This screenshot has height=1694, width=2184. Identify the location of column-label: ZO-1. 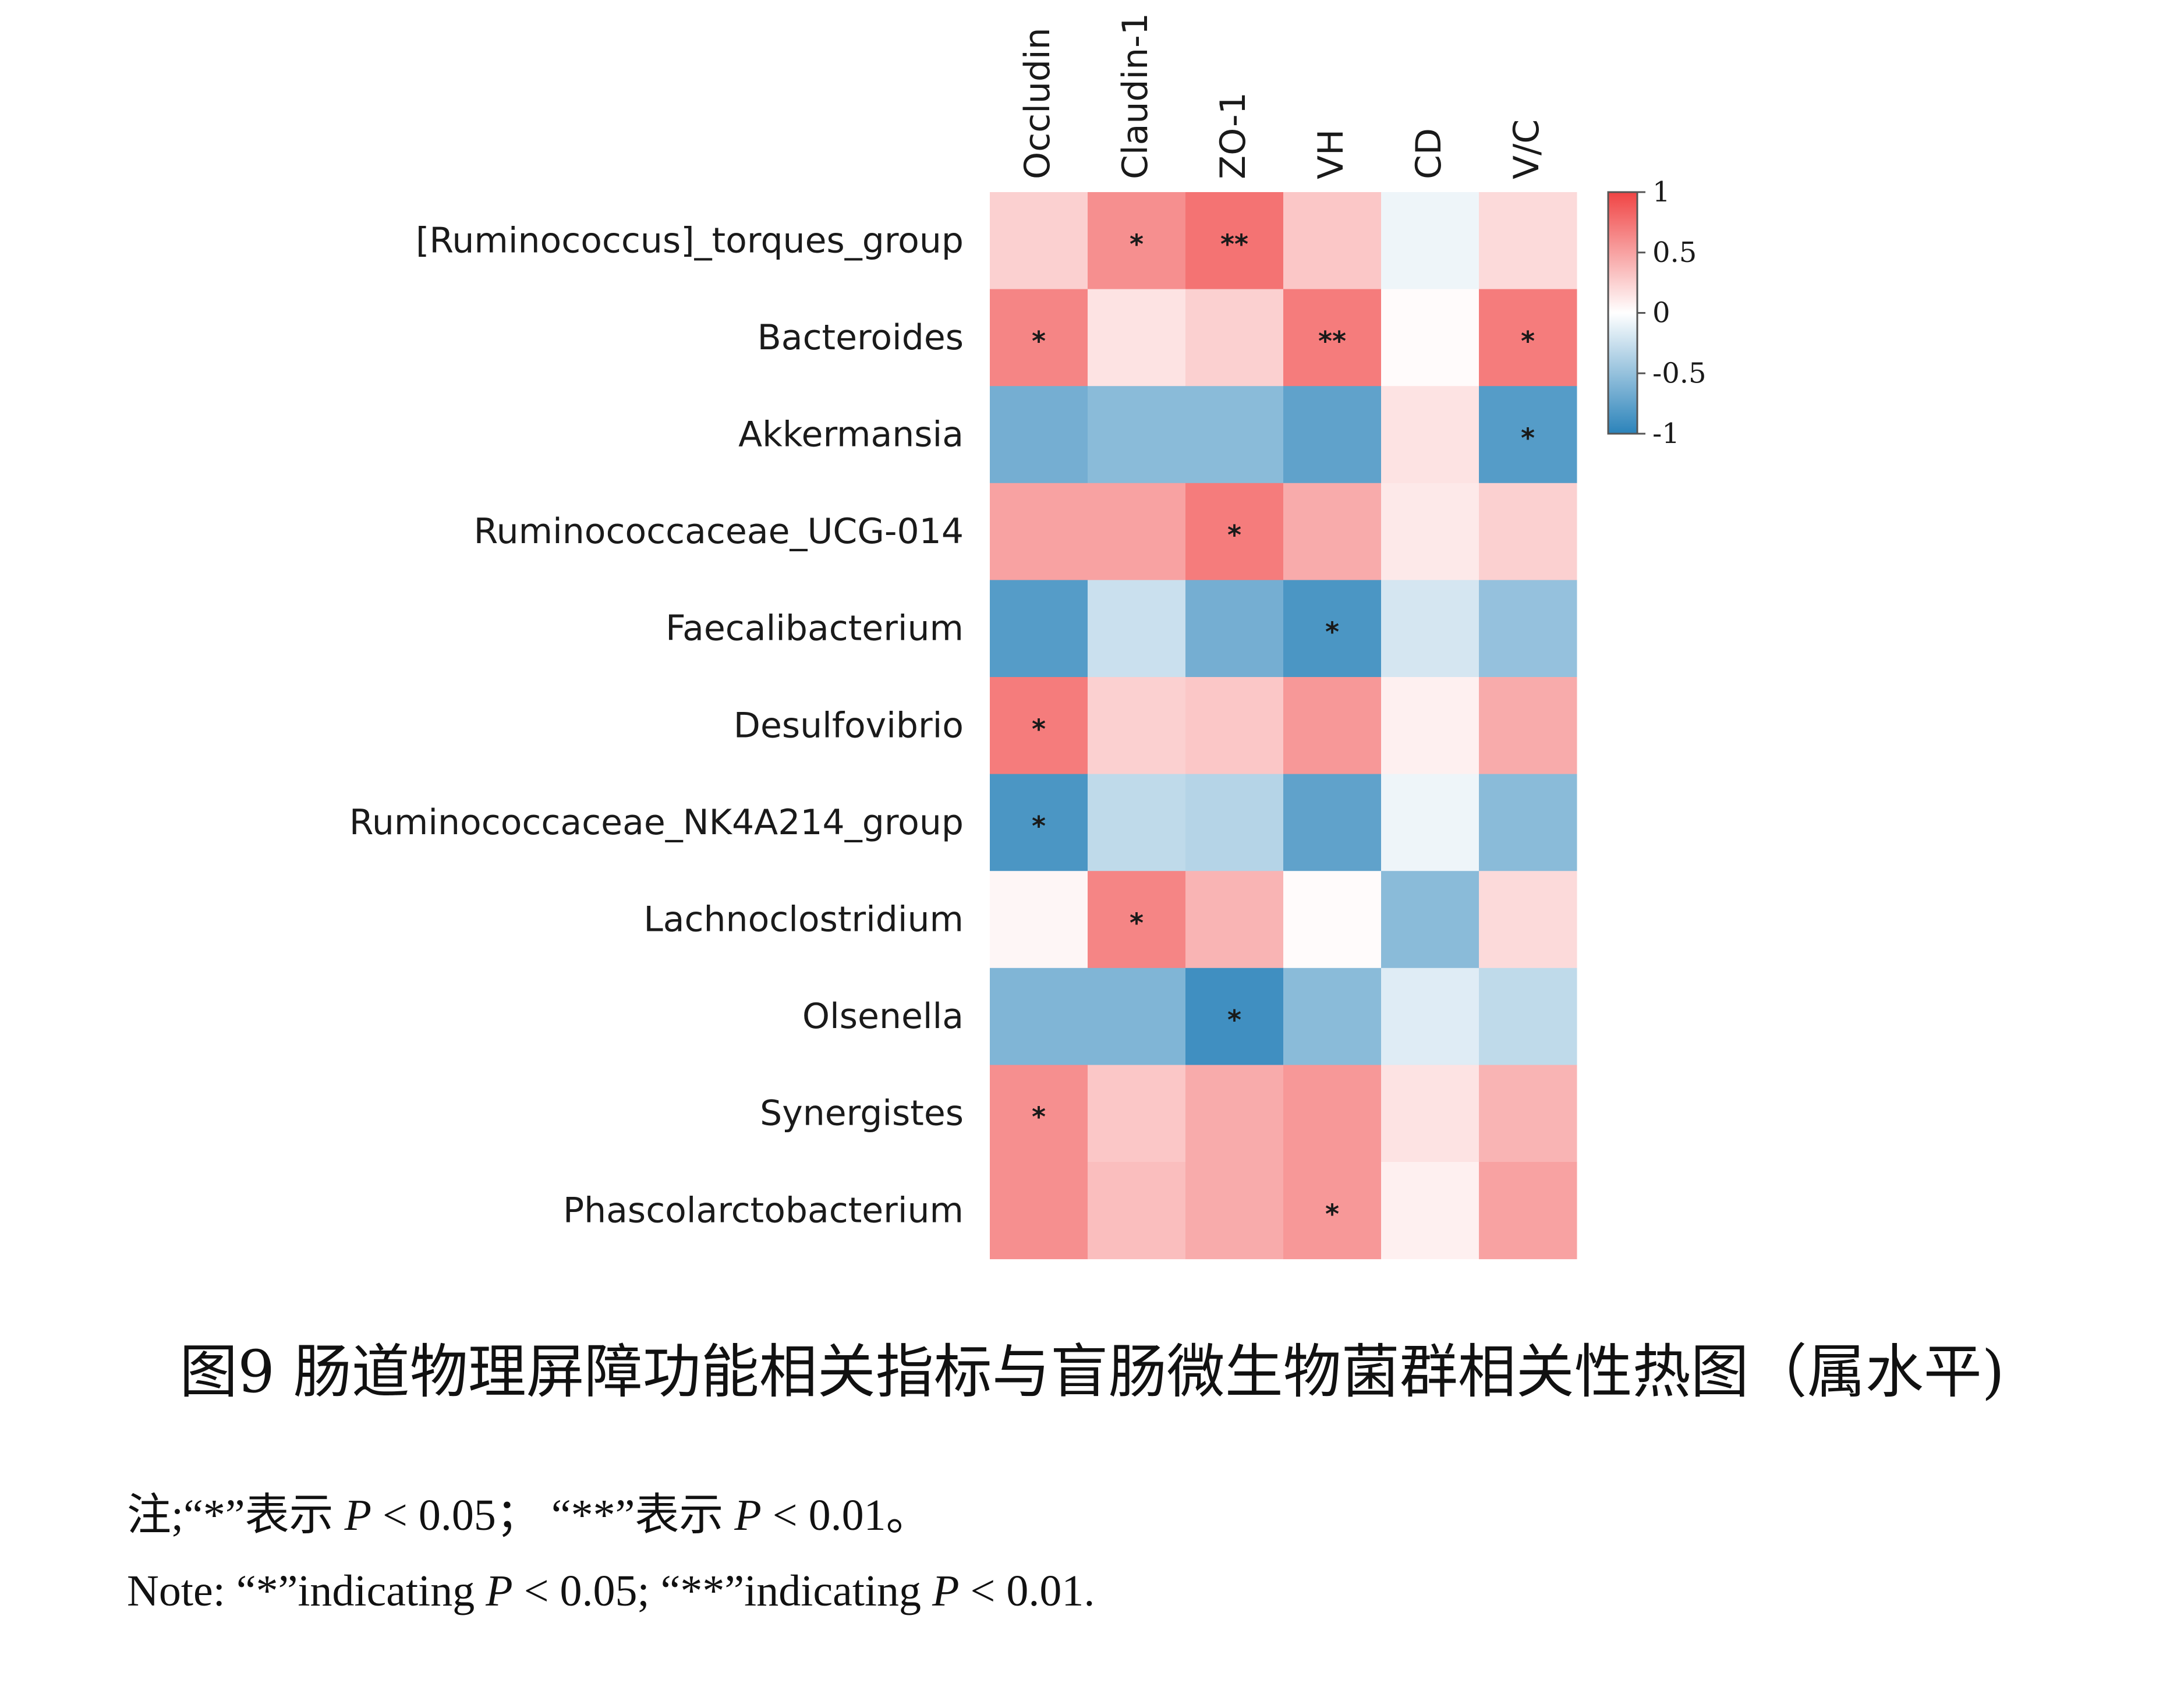
(1233, 135).